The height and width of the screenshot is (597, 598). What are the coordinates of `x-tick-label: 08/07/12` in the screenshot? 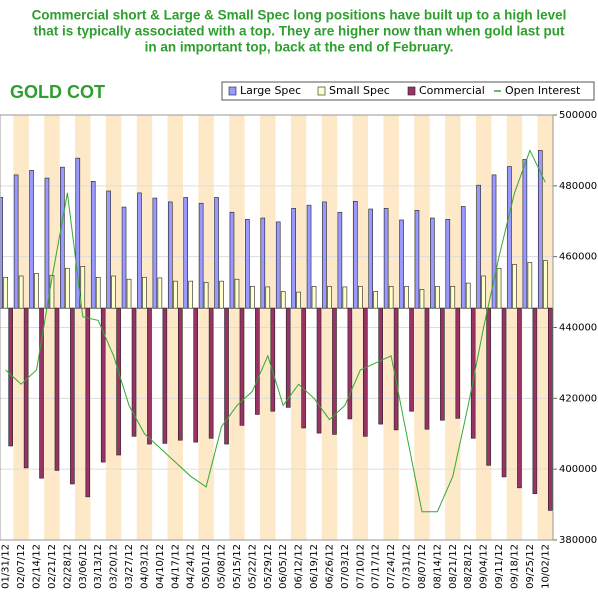 It's located at (422, 566).